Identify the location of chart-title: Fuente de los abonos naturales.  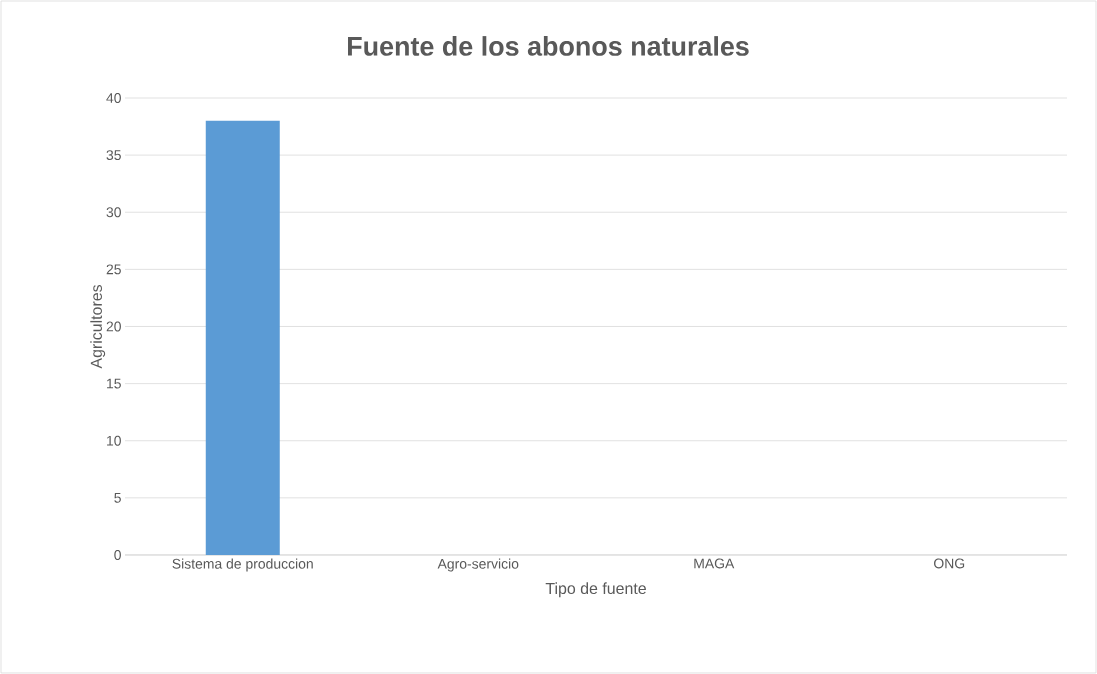
(548, 46).